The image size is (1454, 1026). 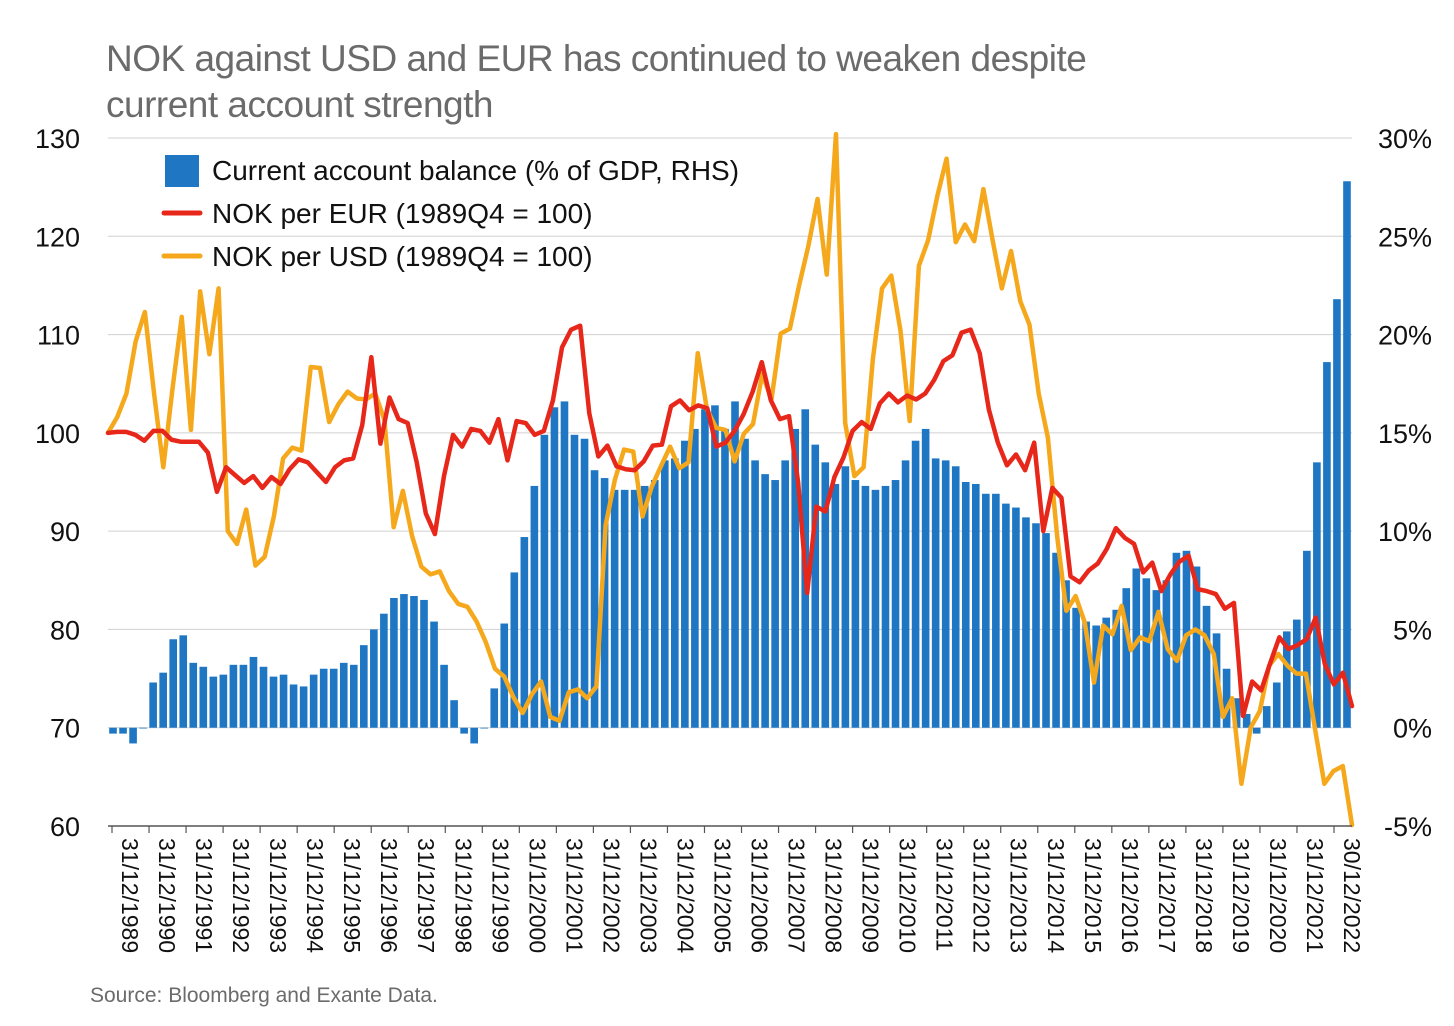 What do you see at coordinates (65, 827) in the screenshot?
I see `left-tick-label: 60` at bounding box center [65, 827].